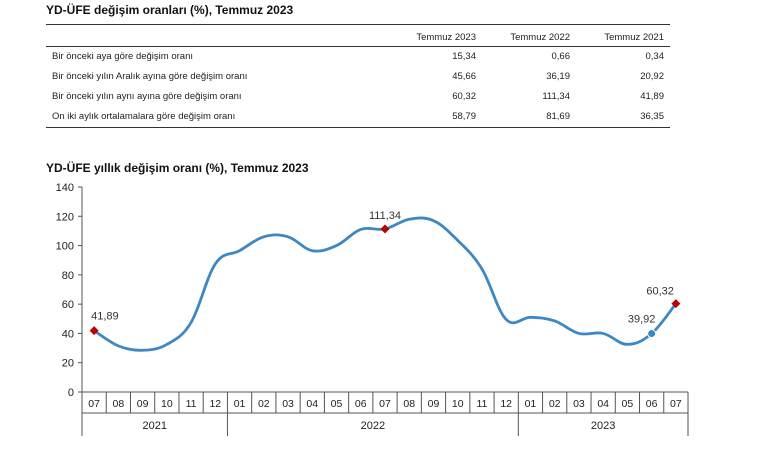 This screenshot has width=760, height=450. Describe the element at coordinates (464, 56) in the screenshot. I see `table-cell: 15,34` at that location.